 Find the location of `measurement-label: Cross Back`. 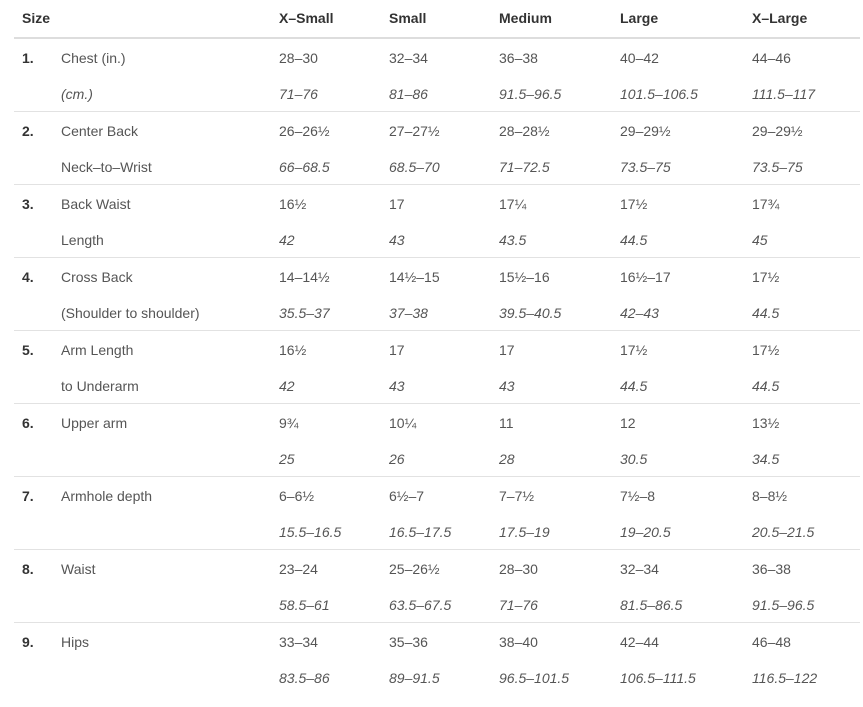

measurement-label: Cross Back is located at coordinates (97, 277).